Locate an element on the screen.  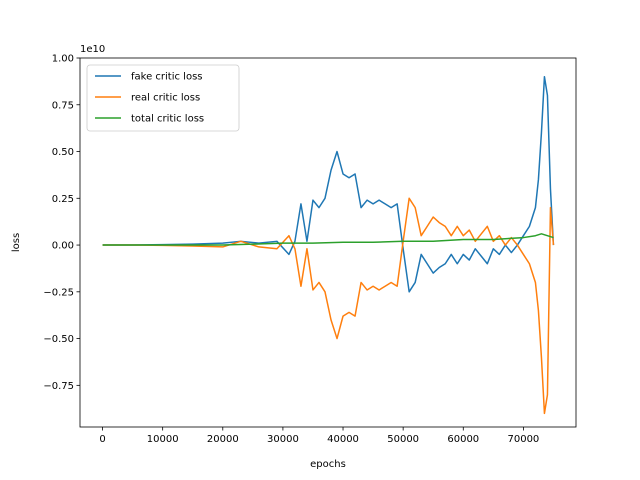
y-tick-label: −0.25 is located at coordinates (58, 292).